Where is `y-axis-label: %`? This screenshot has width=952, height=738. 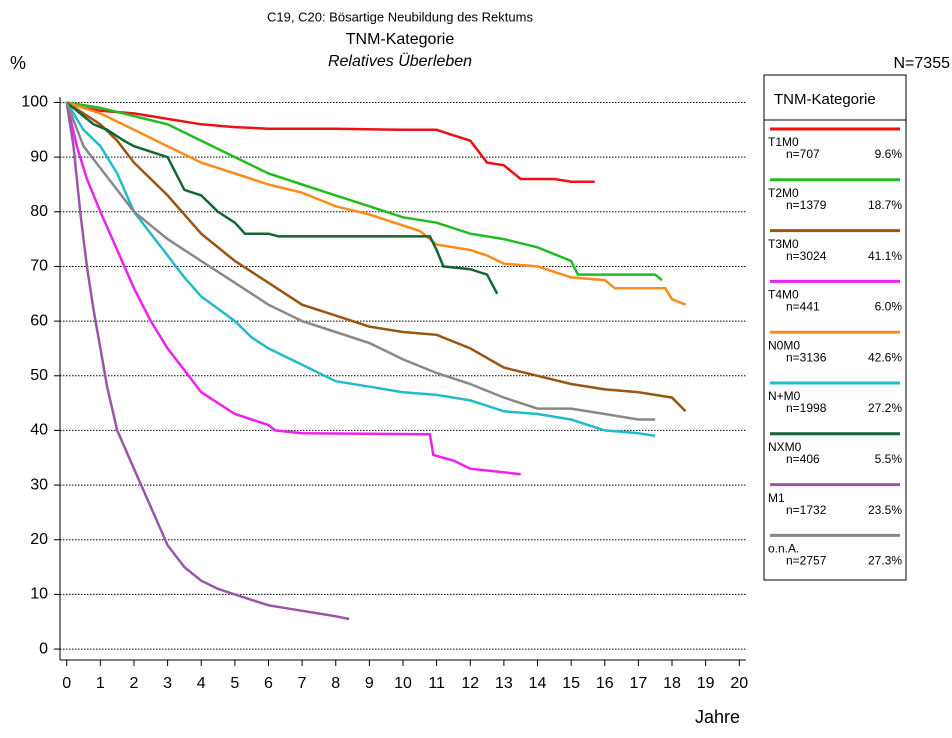 y-axis-label: % is located at coordinates (18, 63).